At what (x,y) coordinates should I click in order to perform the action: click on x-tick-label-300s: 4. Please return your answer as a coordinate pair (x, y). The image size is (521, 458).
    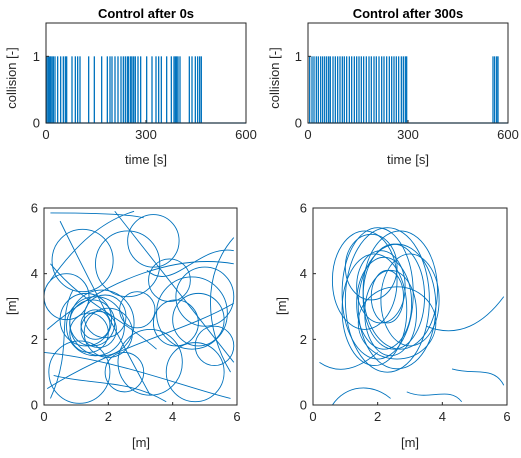
    Looking at the image, I should click on (442, 416).